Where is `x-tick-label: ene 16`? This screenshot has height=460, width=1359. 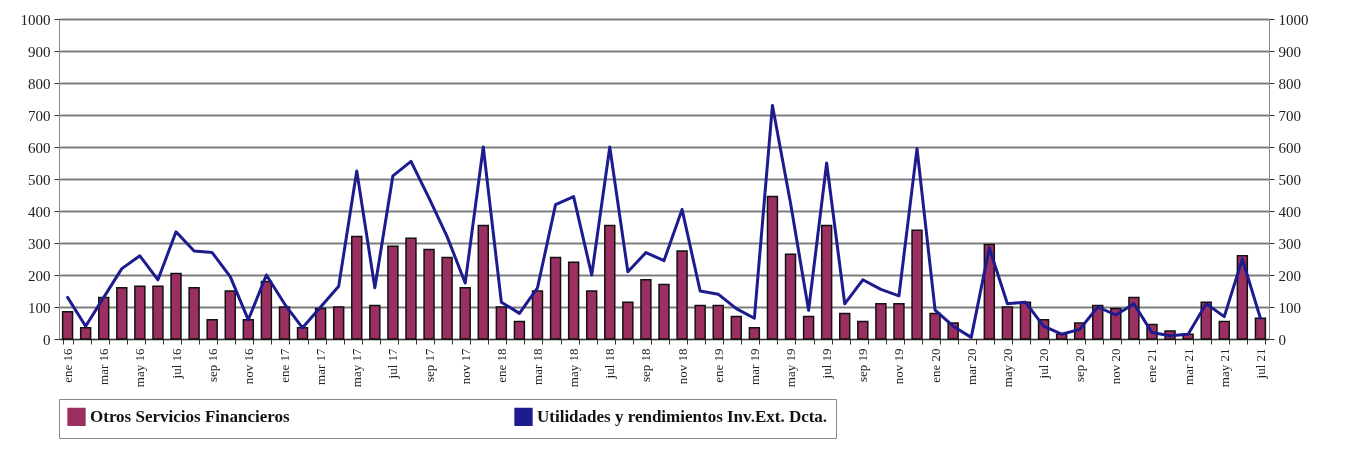 x-tick-label: ene 16 is located at coordinates (68, 365).